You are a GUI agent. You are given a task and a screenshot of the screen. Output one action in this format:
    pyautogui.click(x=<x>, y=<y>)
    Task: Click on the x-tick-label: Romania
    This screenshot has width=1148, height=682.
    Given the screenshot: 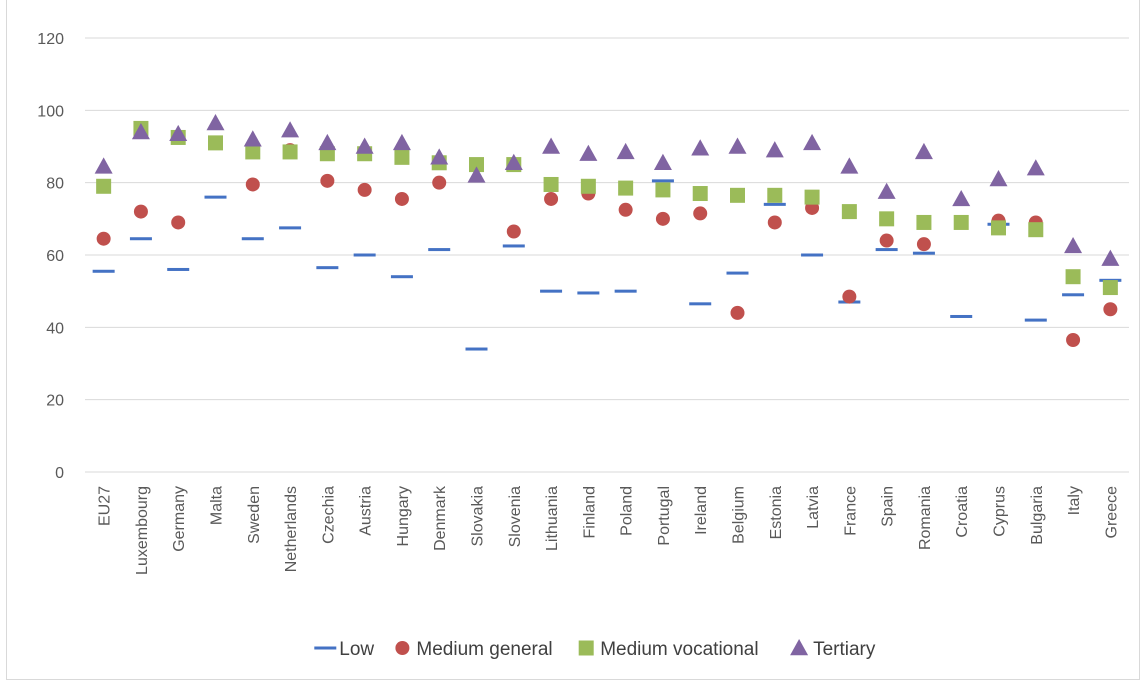 What is the action you would take?
    pyautogui.click(x=925, y=518)
    